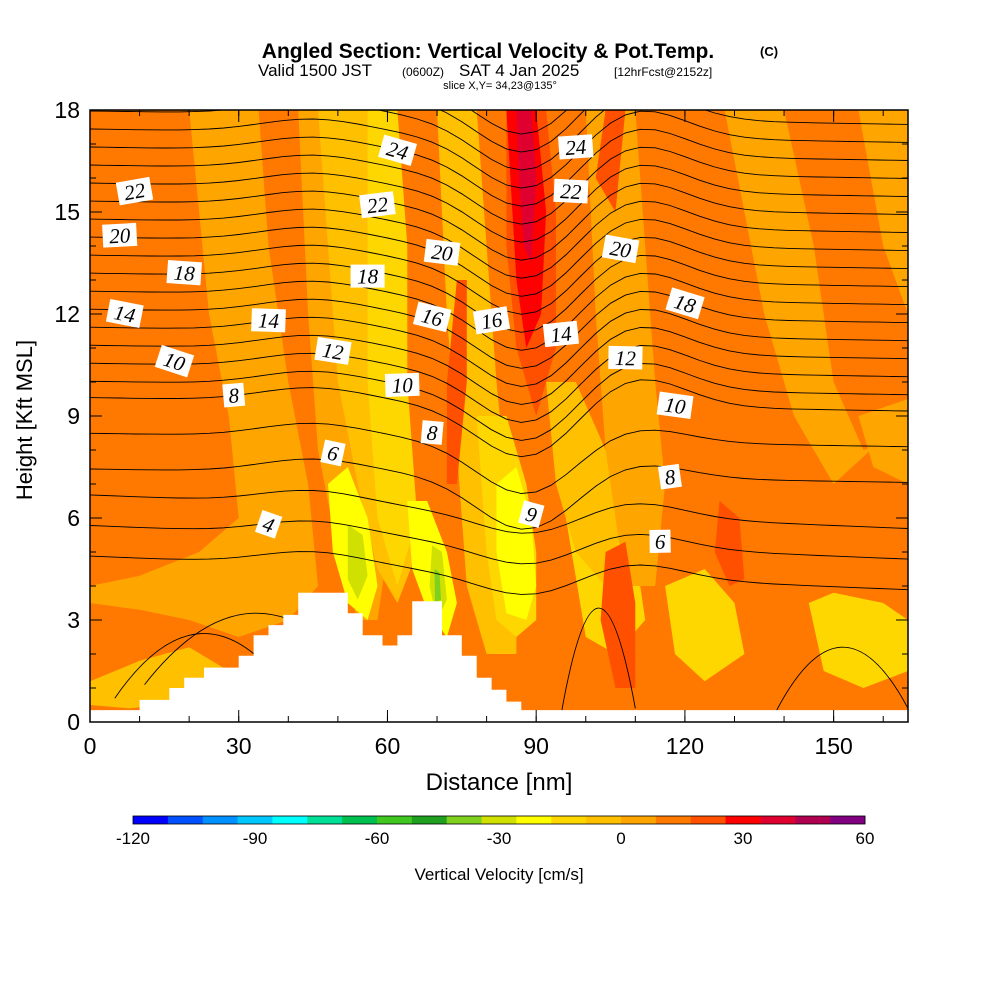 The width and height of the screenshot is (1000, 1000). I want to click on colorbar-tick-label: 30, so click(743, 838).